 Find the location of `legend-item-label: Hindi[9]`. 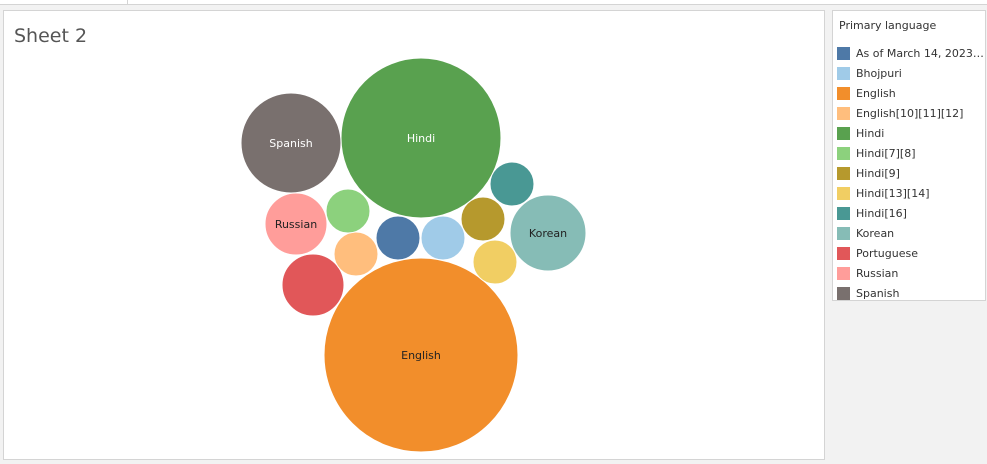

legend-item-label: Hindi[9] is located at coordinates (878, 173).